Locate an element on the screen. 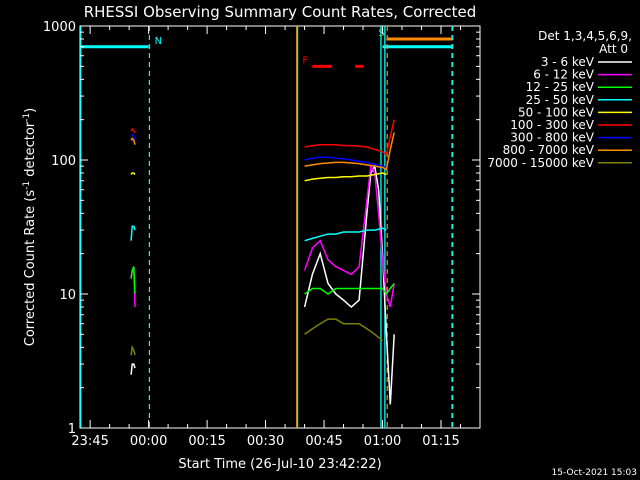 Image resolution: width=640 pixels, height=480 pixels. x-tick-label: 23:45 is located at coordinates (89, 441).